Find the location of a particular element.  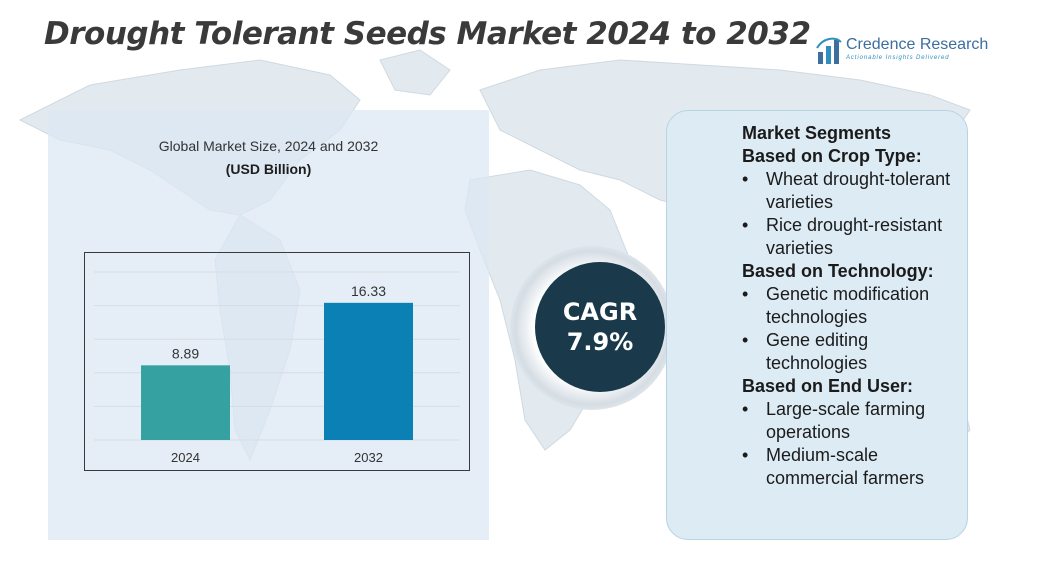

chart-title: Global Market Size, 2024 and 2032 is located at coordinates (268, 146).